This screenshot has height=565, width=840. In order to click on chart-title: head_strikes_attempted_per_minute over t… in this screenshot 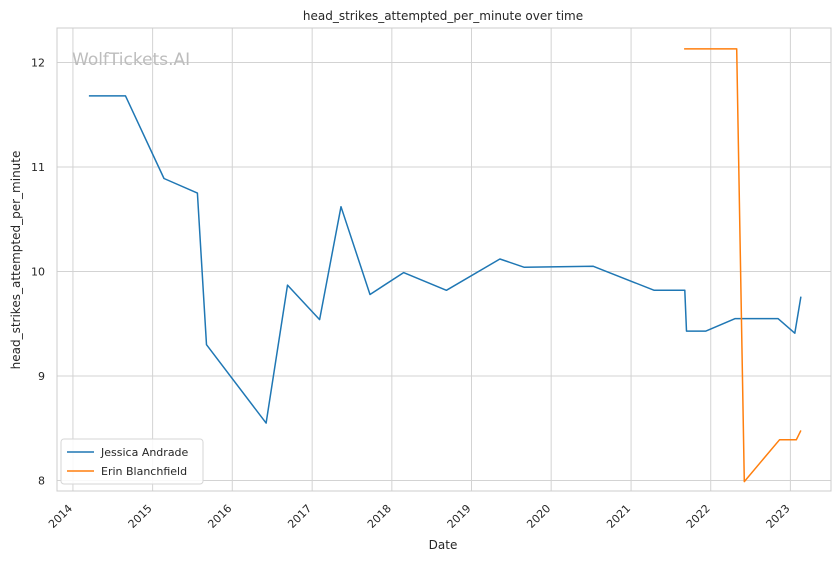, I will do `click(443, 16)`.